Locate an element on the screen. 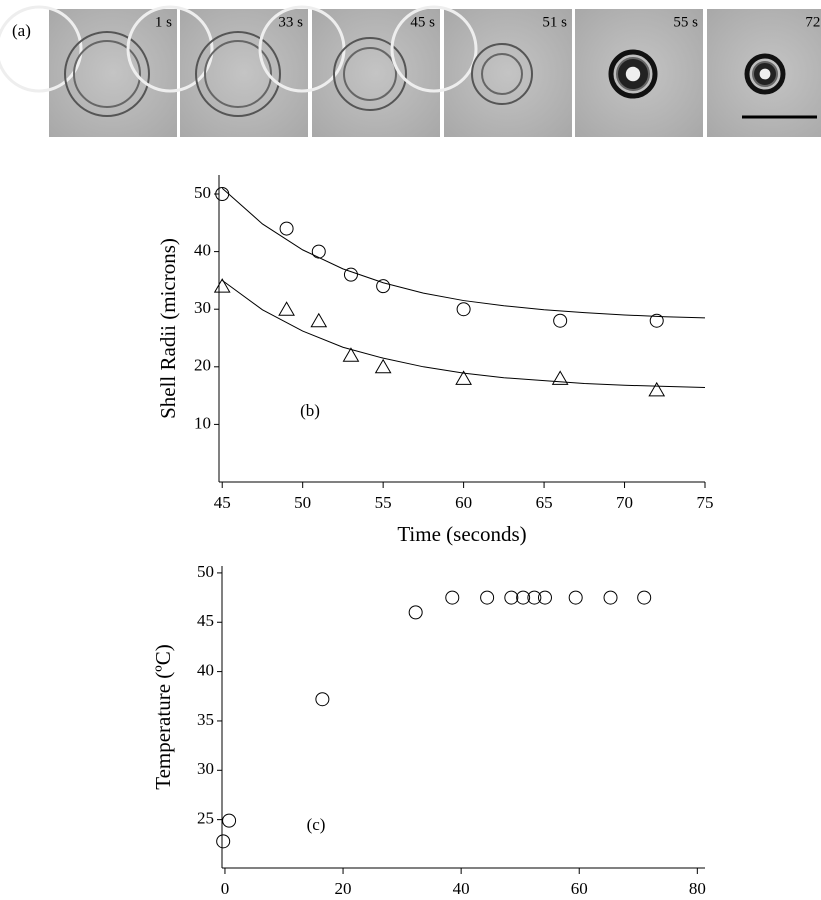  frame is located at coordinates (508, 73).